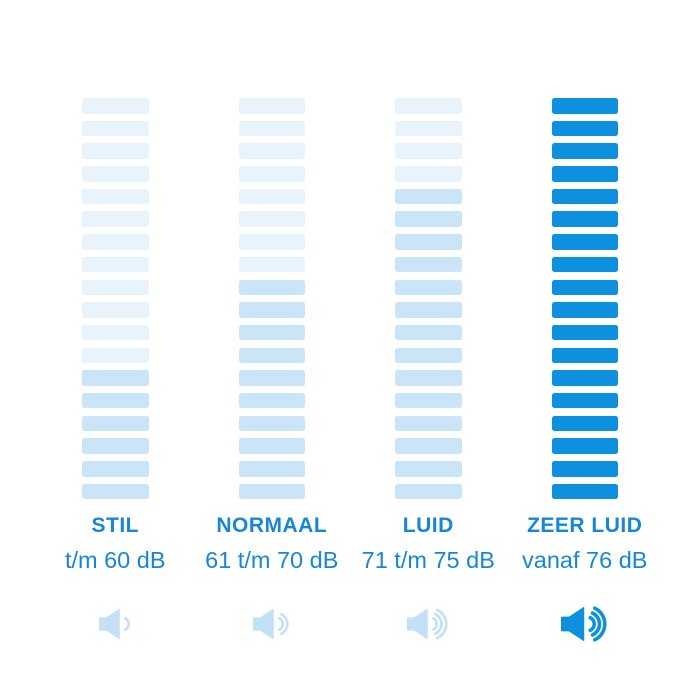 The width and height of the screenshot is (700, 700). I want to click on db-range-label: 71 t/m 75 dB, so click(428, 560).